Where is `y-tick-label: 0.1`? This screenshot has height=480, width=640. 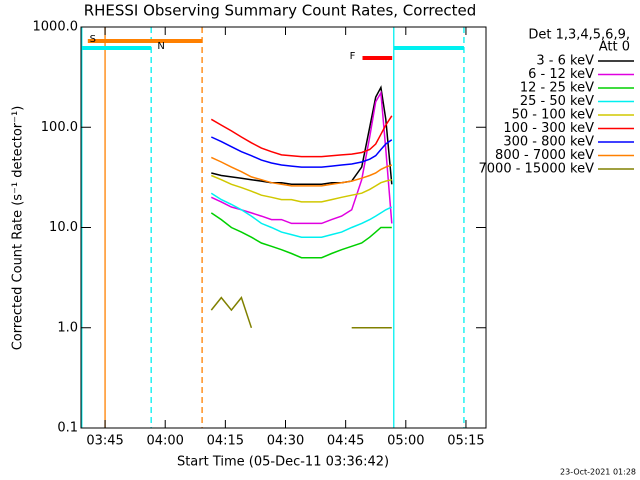
y-tick-label: 0.1 is located at coordinates (67, 428).